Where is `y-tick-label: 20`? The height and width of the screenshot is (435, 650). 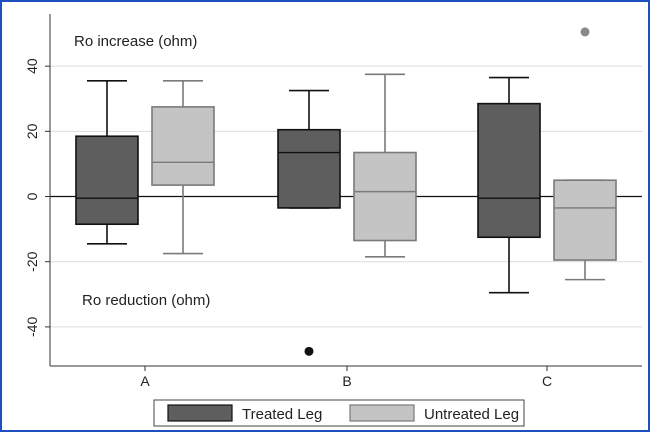
y-tick-label: 20 is located at coordinates (32, 131).